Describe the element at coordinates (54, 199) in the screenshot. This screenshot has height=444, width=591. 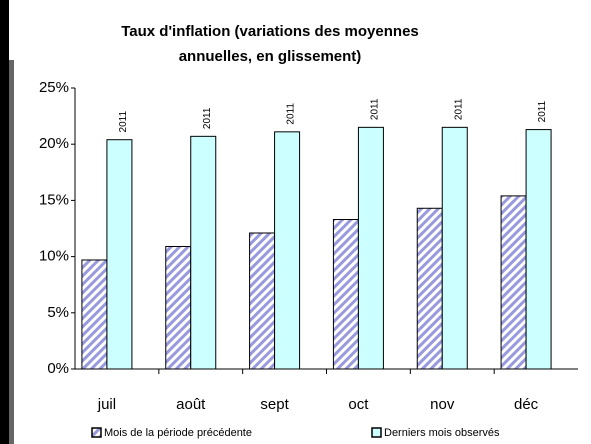
I see `y-tick-label: 15%` at that location.